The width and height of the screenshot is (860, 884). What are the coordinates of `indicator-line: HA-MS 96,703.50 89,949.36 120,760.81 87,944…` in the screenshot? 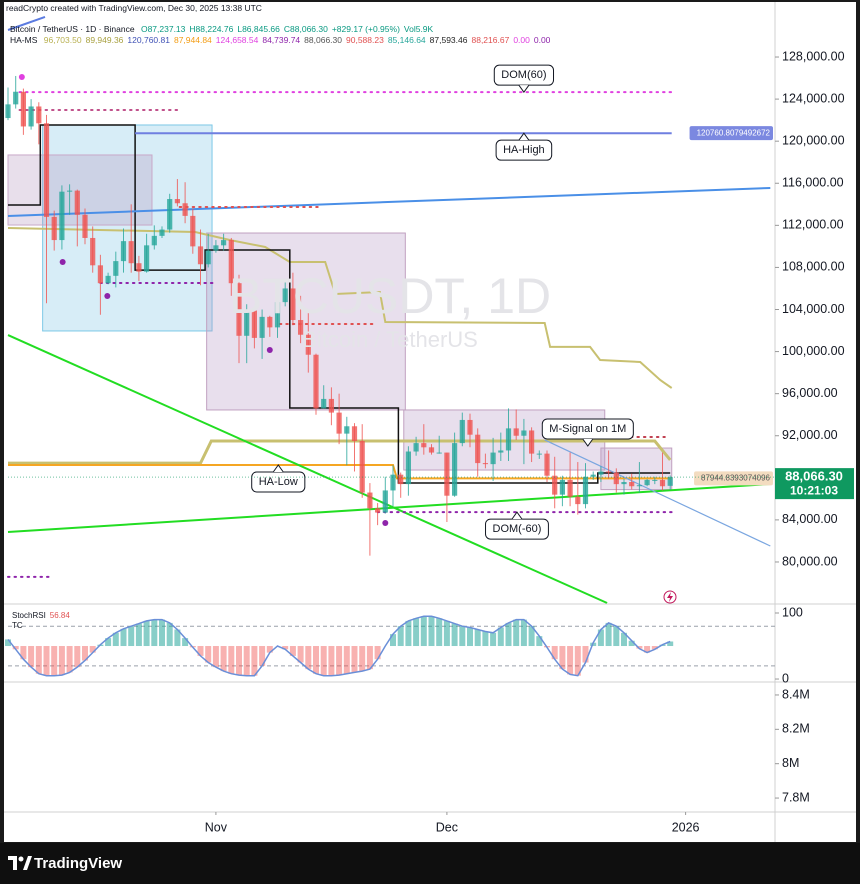 It's located at (282, 40).